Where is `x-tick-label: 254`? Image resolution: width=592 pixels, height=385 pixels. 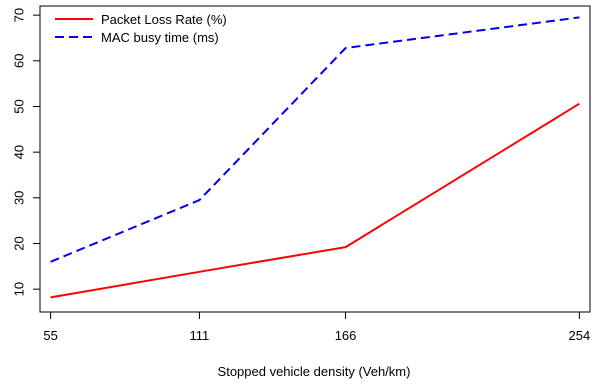
x-tick-label: 254 is located at coordinates (580, 335).